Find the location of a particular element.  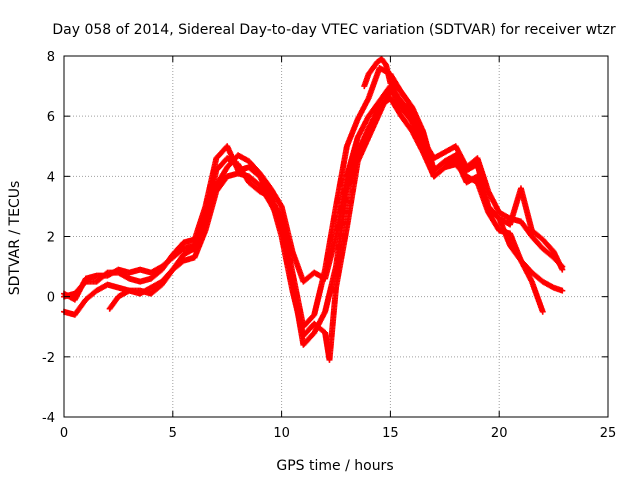

x-axis-label: GPS time / hours is located at coordinates (334, 466).